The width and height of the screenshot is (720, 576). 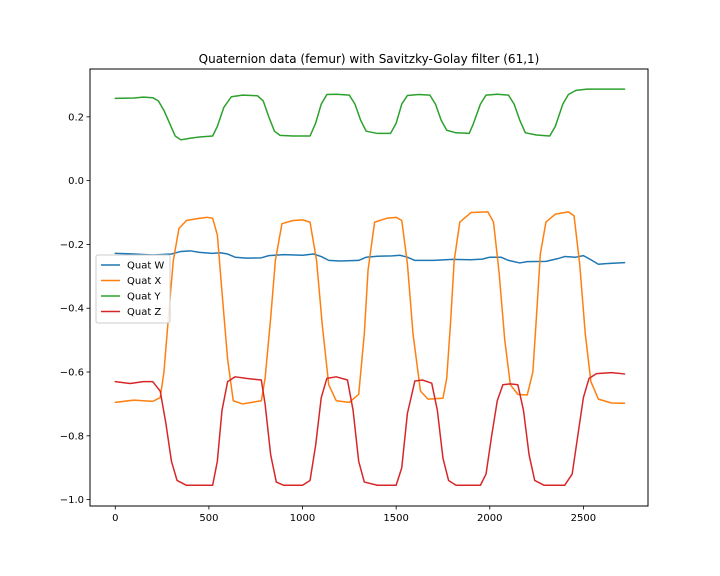 I want to click on series-line-quat-y, so click(x=370, y=114).